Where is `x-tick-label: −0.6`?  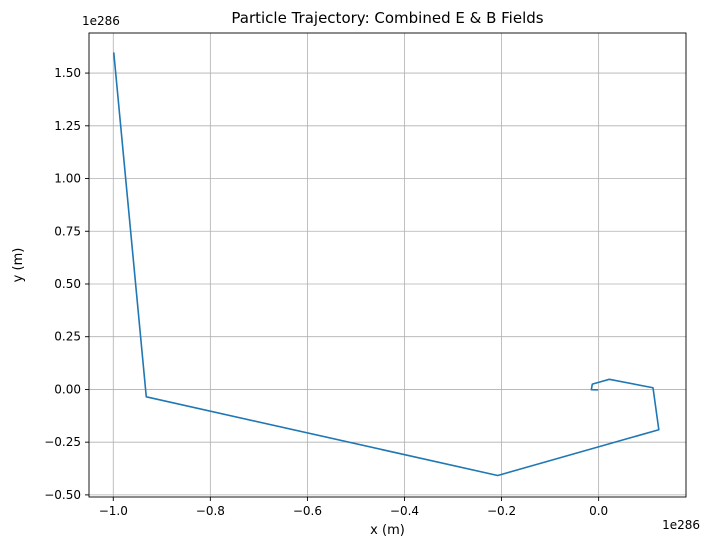 x-tick-label: −0.6 is located at coordinates (307, 511).